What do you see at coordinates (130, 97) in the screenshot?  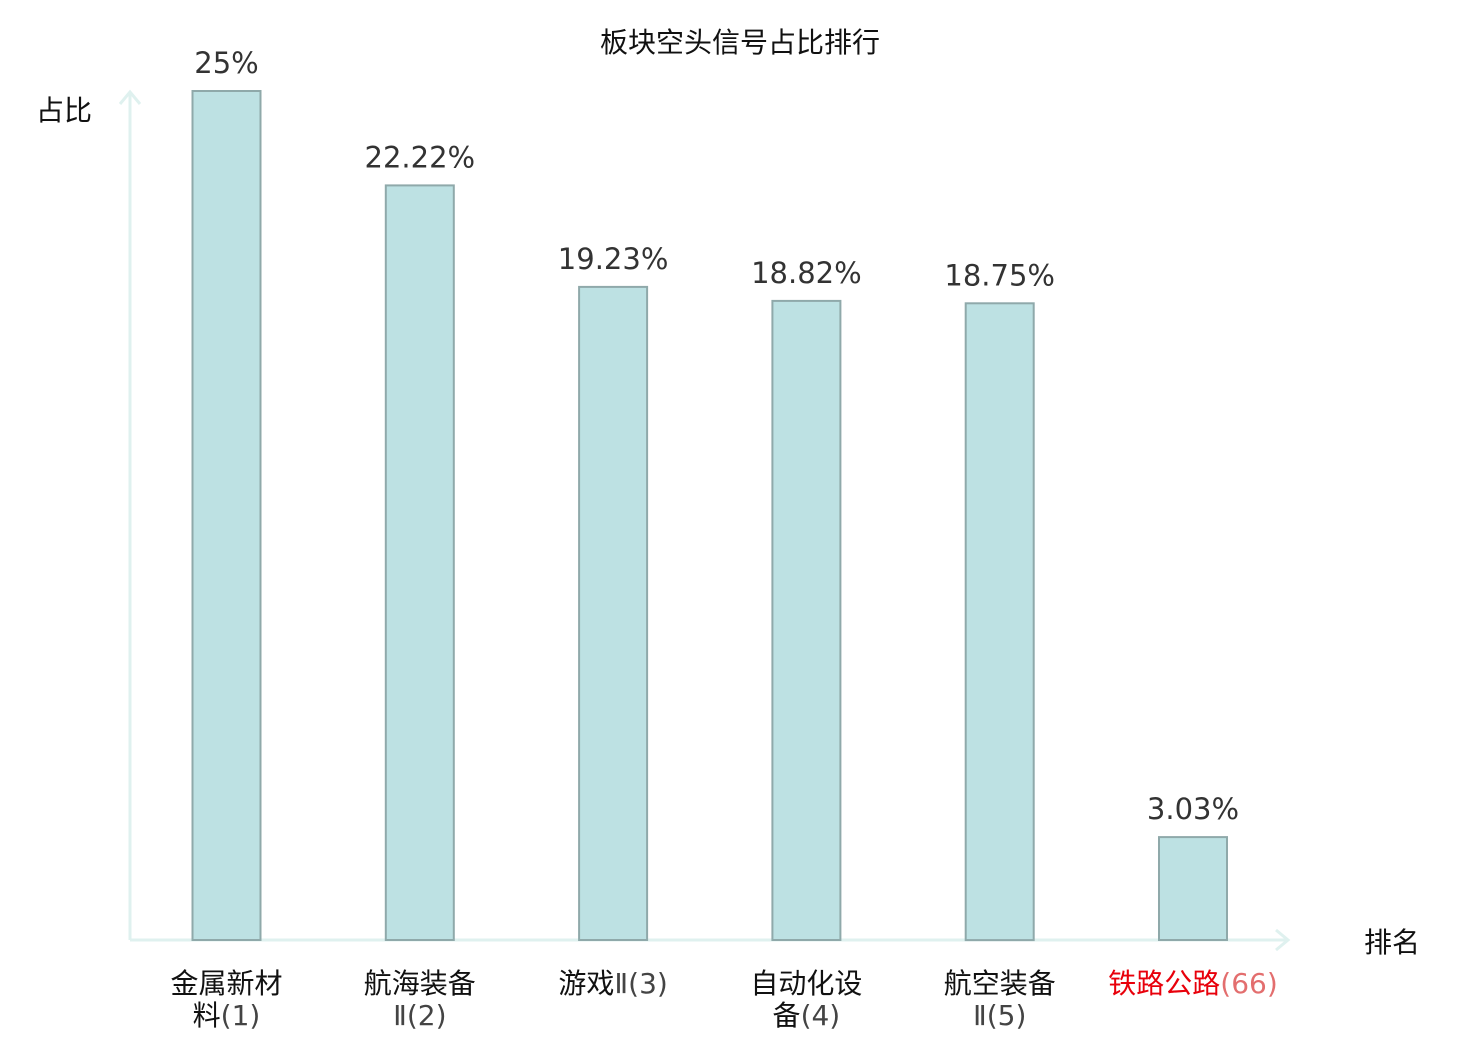 I see `y-axis-arrow` at bounding box center [130, 97].